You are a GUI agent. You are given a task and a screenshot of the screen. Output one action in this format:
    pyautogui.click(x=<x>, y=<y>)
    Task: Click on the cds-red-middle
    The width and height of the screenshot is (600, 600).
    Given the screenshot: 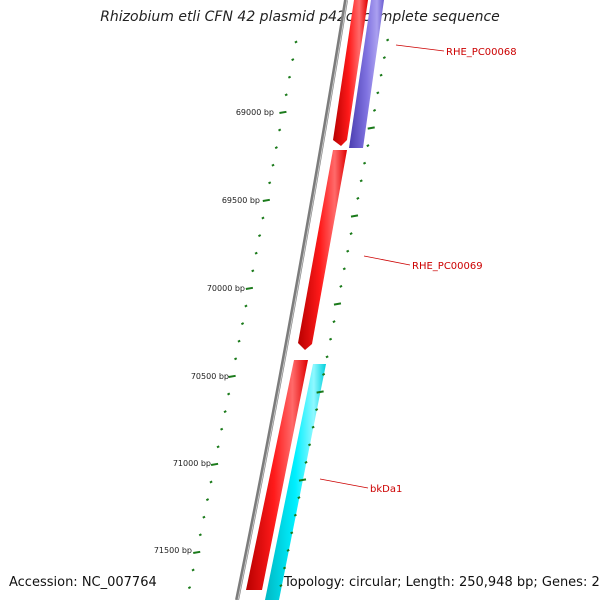 What is the action you would take?
    pyautogui.click(x=322, y=250)
    